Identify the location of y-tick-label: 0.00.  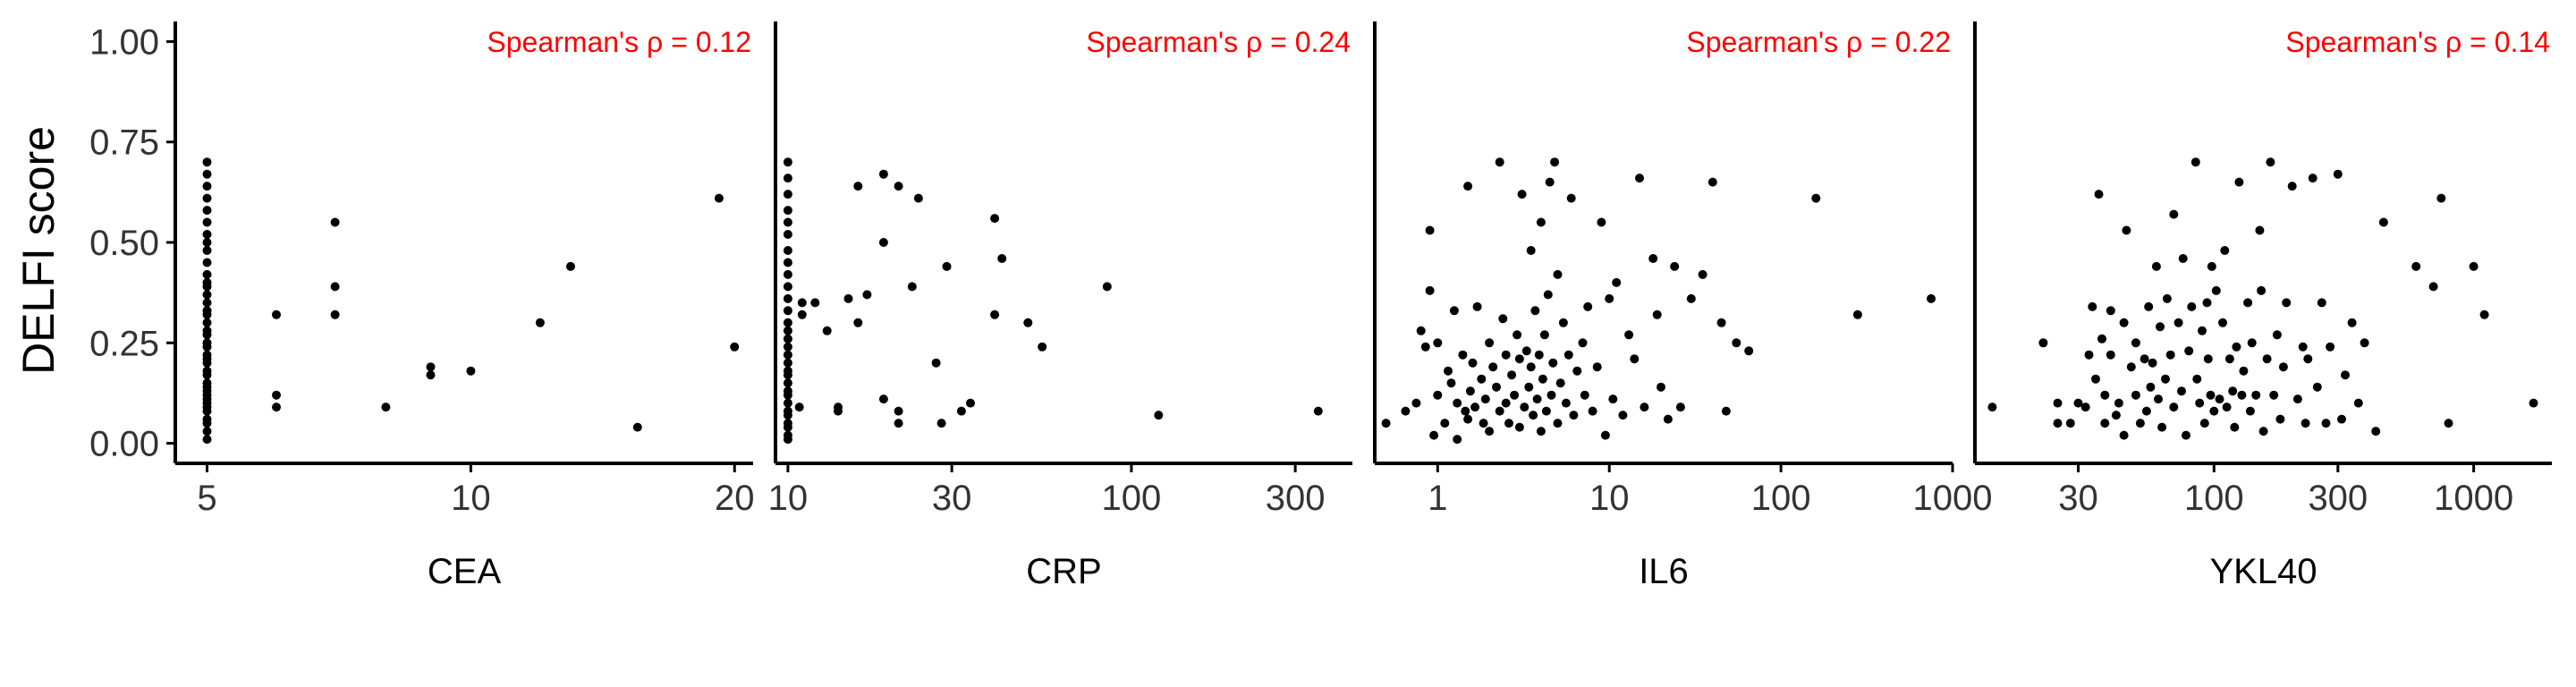
(124, 444).